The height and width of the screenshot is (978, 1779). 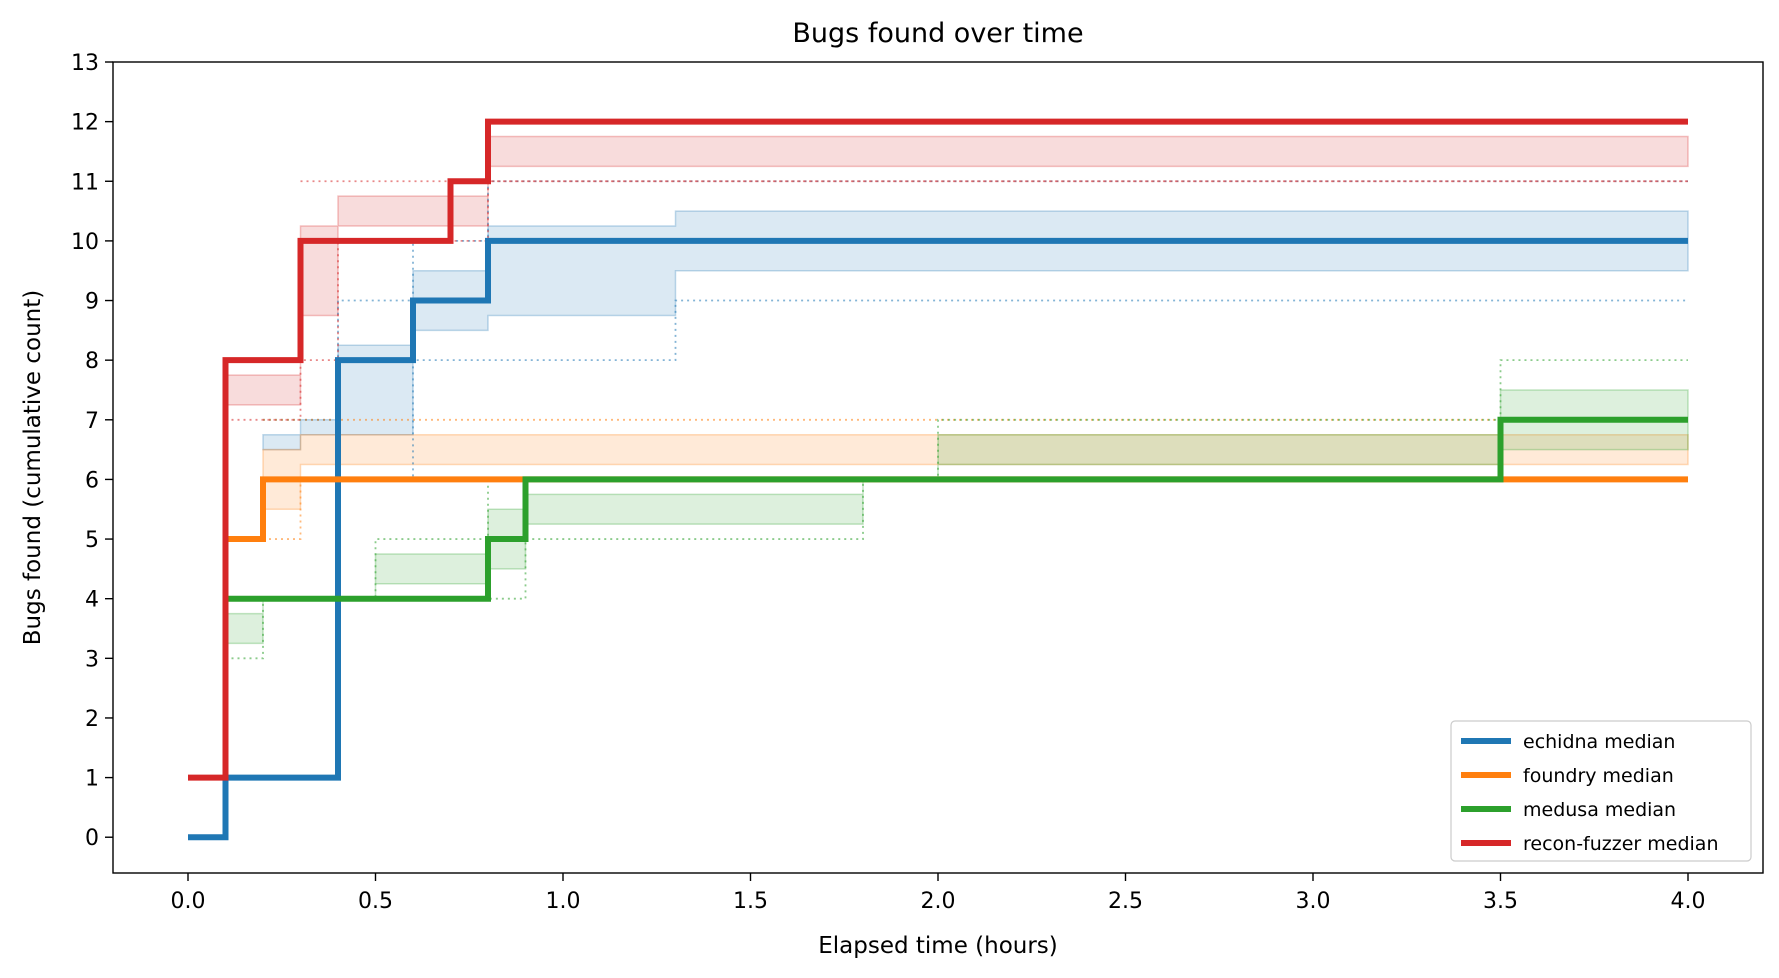 What do you see at coordinates (85, 123) in the screenshot?
I see `y-tick-label: 12` at bounding box center [85, 123].